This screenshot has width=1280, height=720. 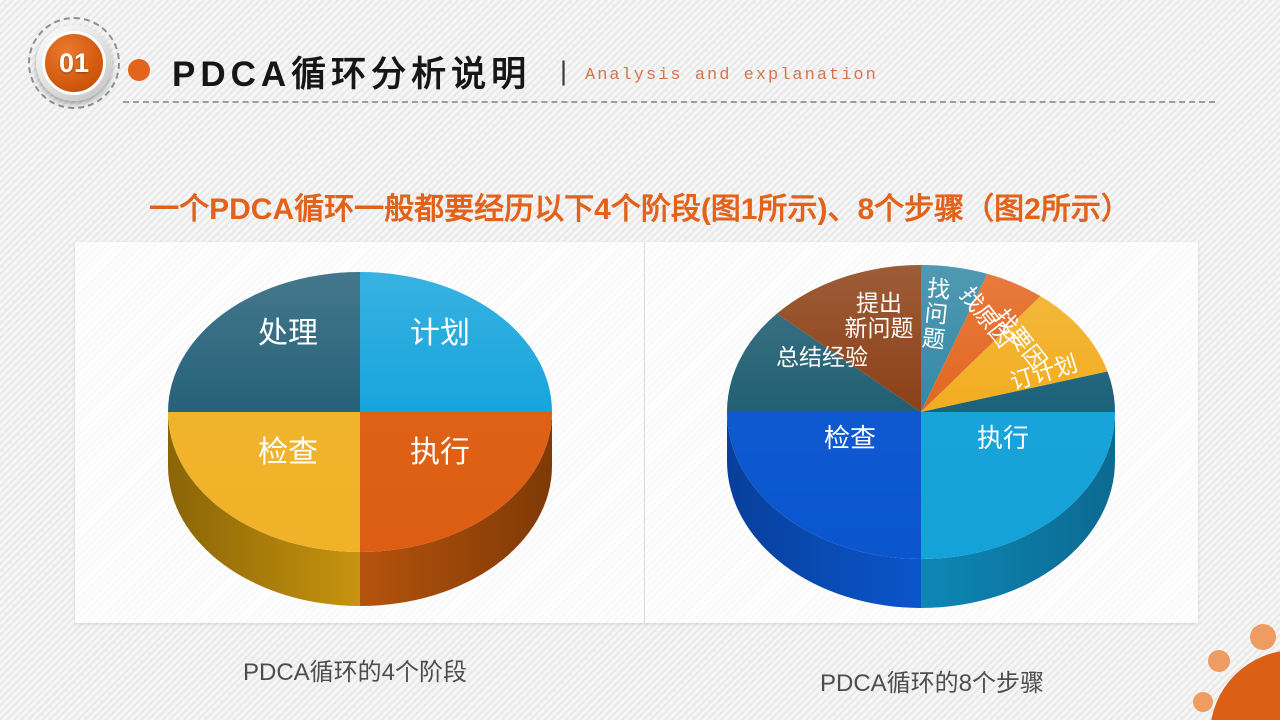 I want to click on title-bullet-icon, so click(x=139, y=70).